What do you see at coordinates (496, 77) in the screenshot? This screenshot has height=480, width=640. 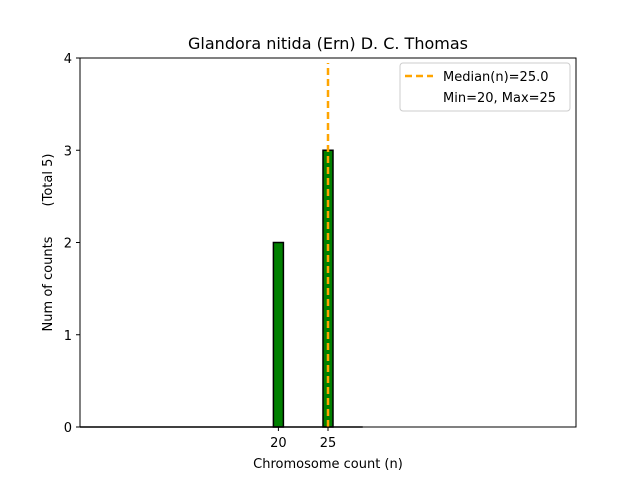 I see `legend-median-label: Median(n)=25.0` at bounding box center [496, 77].